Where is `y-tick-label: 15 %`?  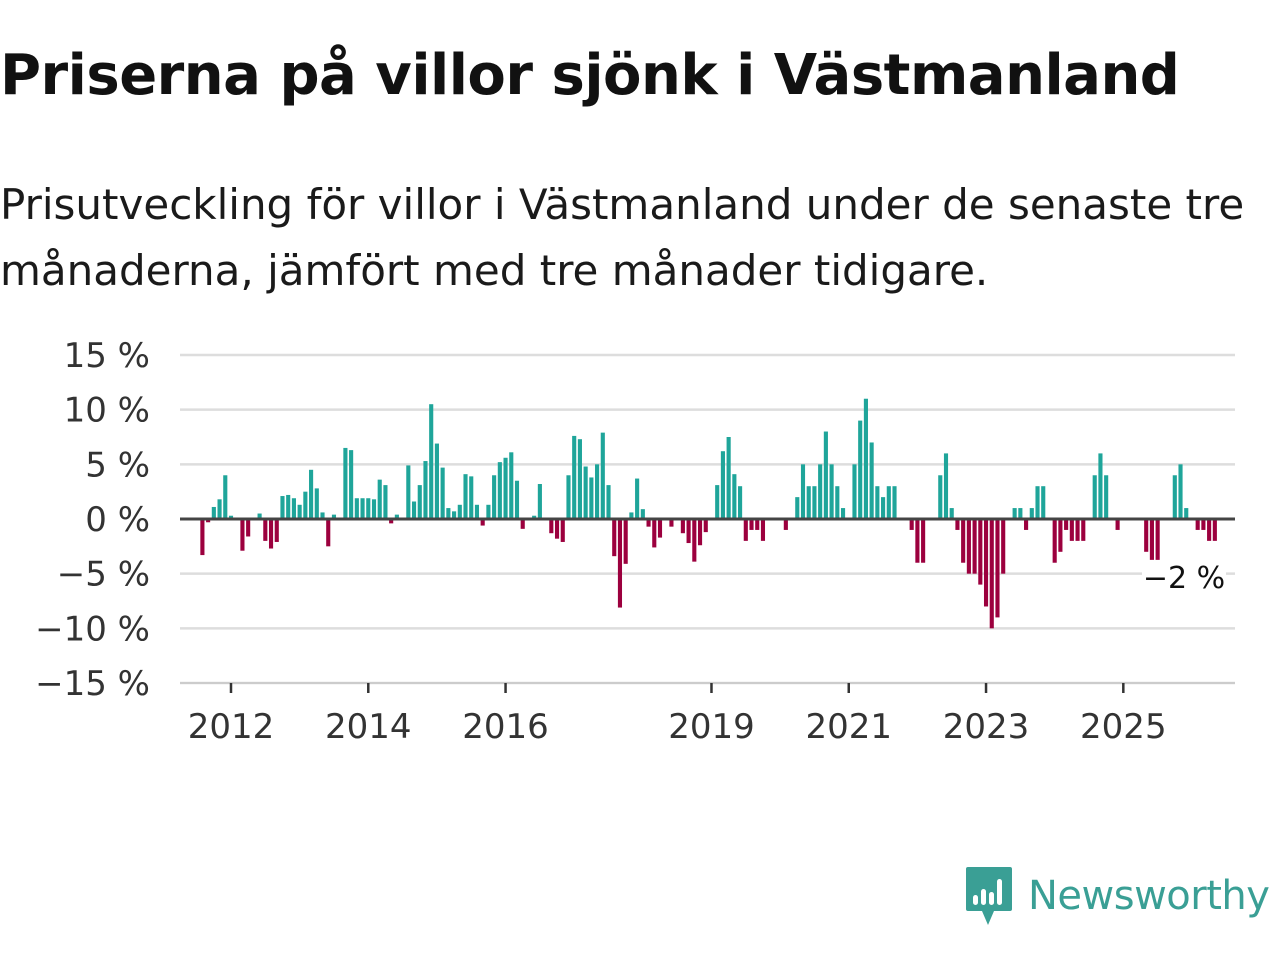 y-tick-label: 15 % is located at coordinates (107, 356).